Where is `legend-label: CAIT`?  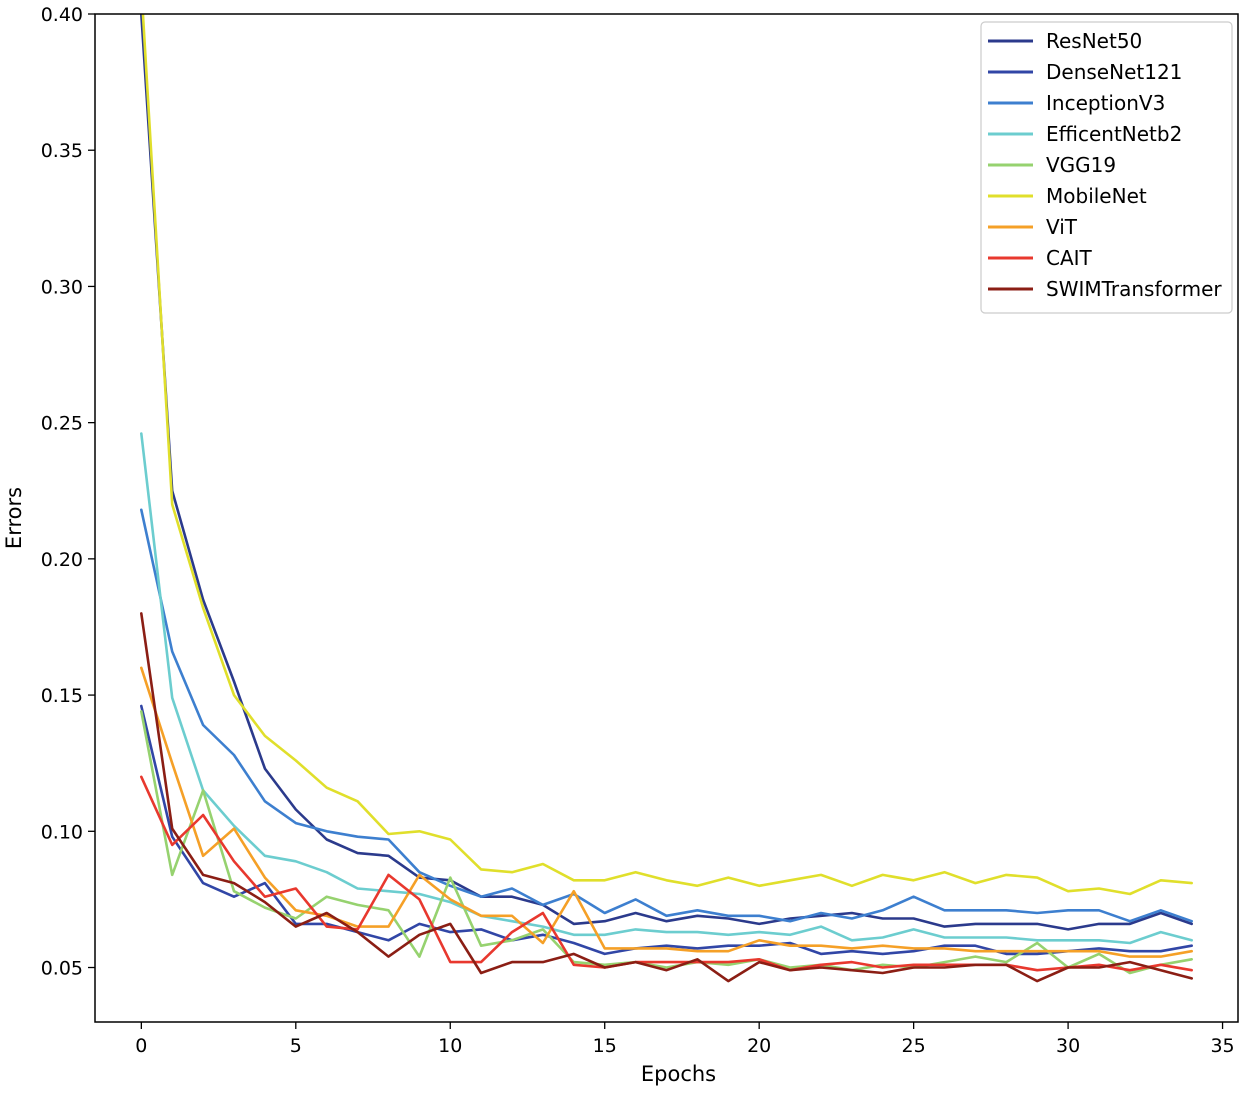
legend-label: CAIT is located at coordinates (1069, 258).